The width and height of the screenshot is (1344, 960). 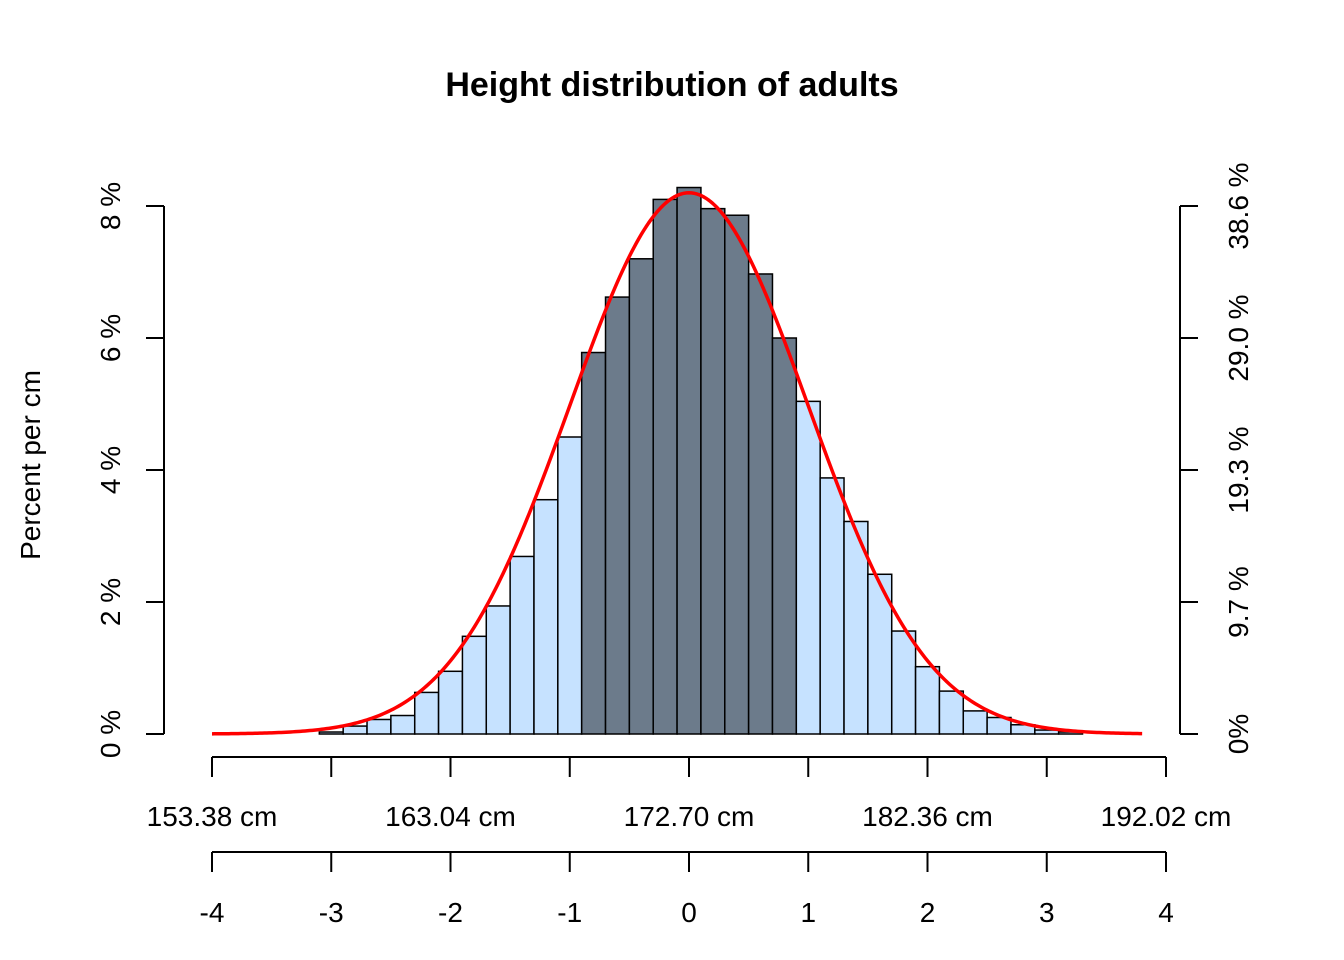 What do you see at coordinates (212, 912) in the screenshot?
I see `sd-tick-label: -4` at bounding box center [212, 912].